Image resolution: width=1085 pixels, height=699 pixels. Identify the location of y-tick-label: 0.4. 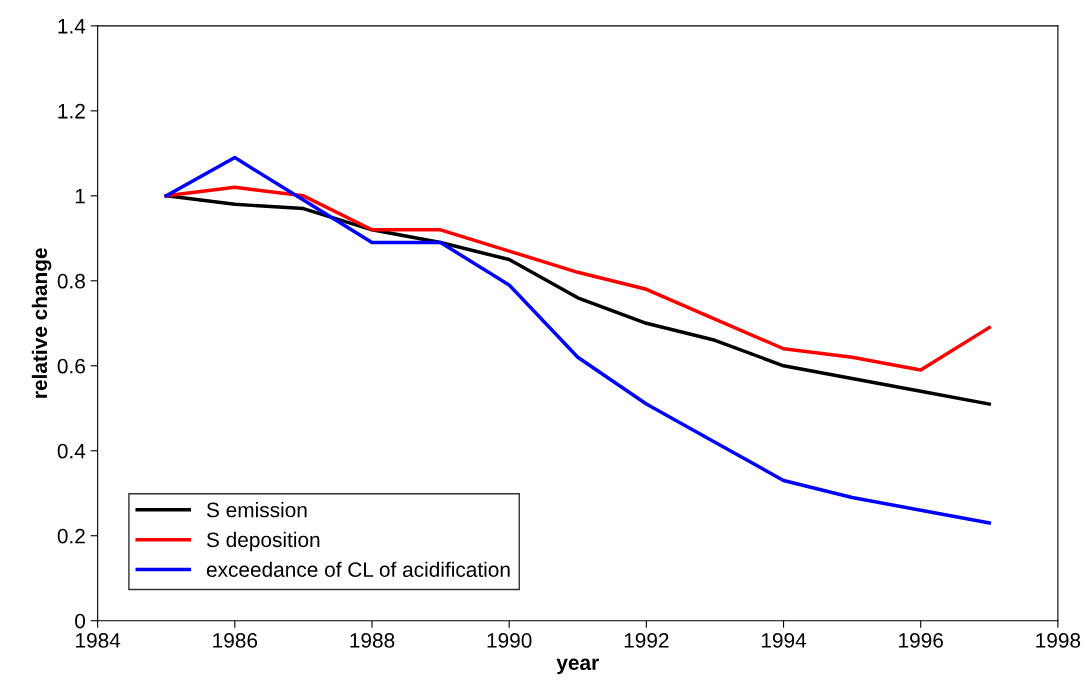
(71, 451).